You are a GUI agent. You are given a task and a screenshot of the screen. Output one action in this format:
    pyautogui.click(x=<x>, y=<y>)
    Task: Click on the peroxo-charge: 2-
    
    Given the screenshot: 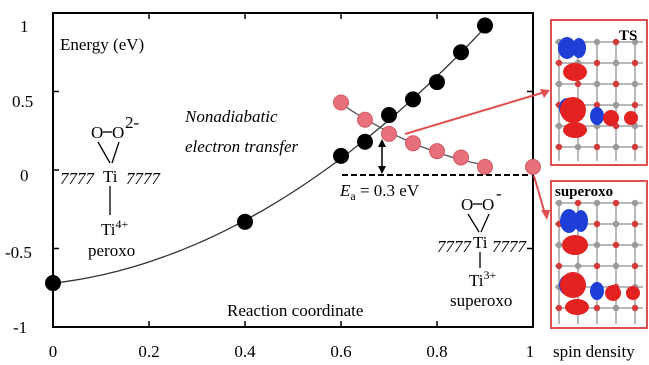 What is the action you would take?
    pyautogui.click(x=132, y=122)
    